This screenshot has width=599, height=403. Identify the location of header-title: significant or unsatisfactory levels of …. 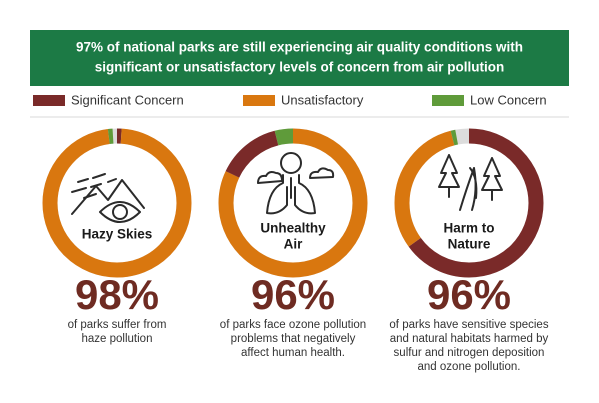
(300, 67).